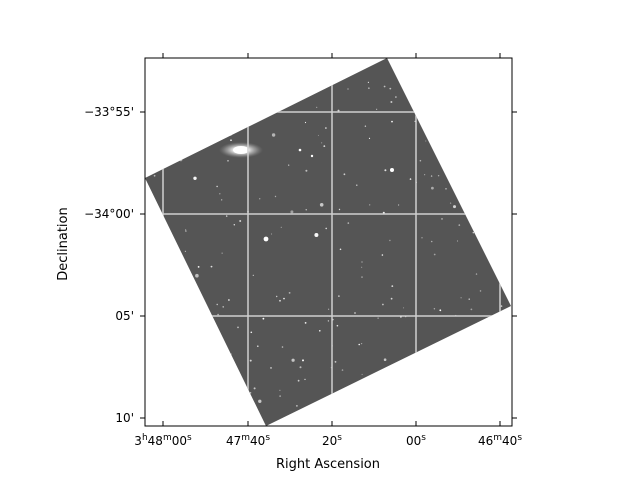  Describe the element at coordinates (416, 440) in the screenshot. I see `x-tick-label: 00s` at that location.